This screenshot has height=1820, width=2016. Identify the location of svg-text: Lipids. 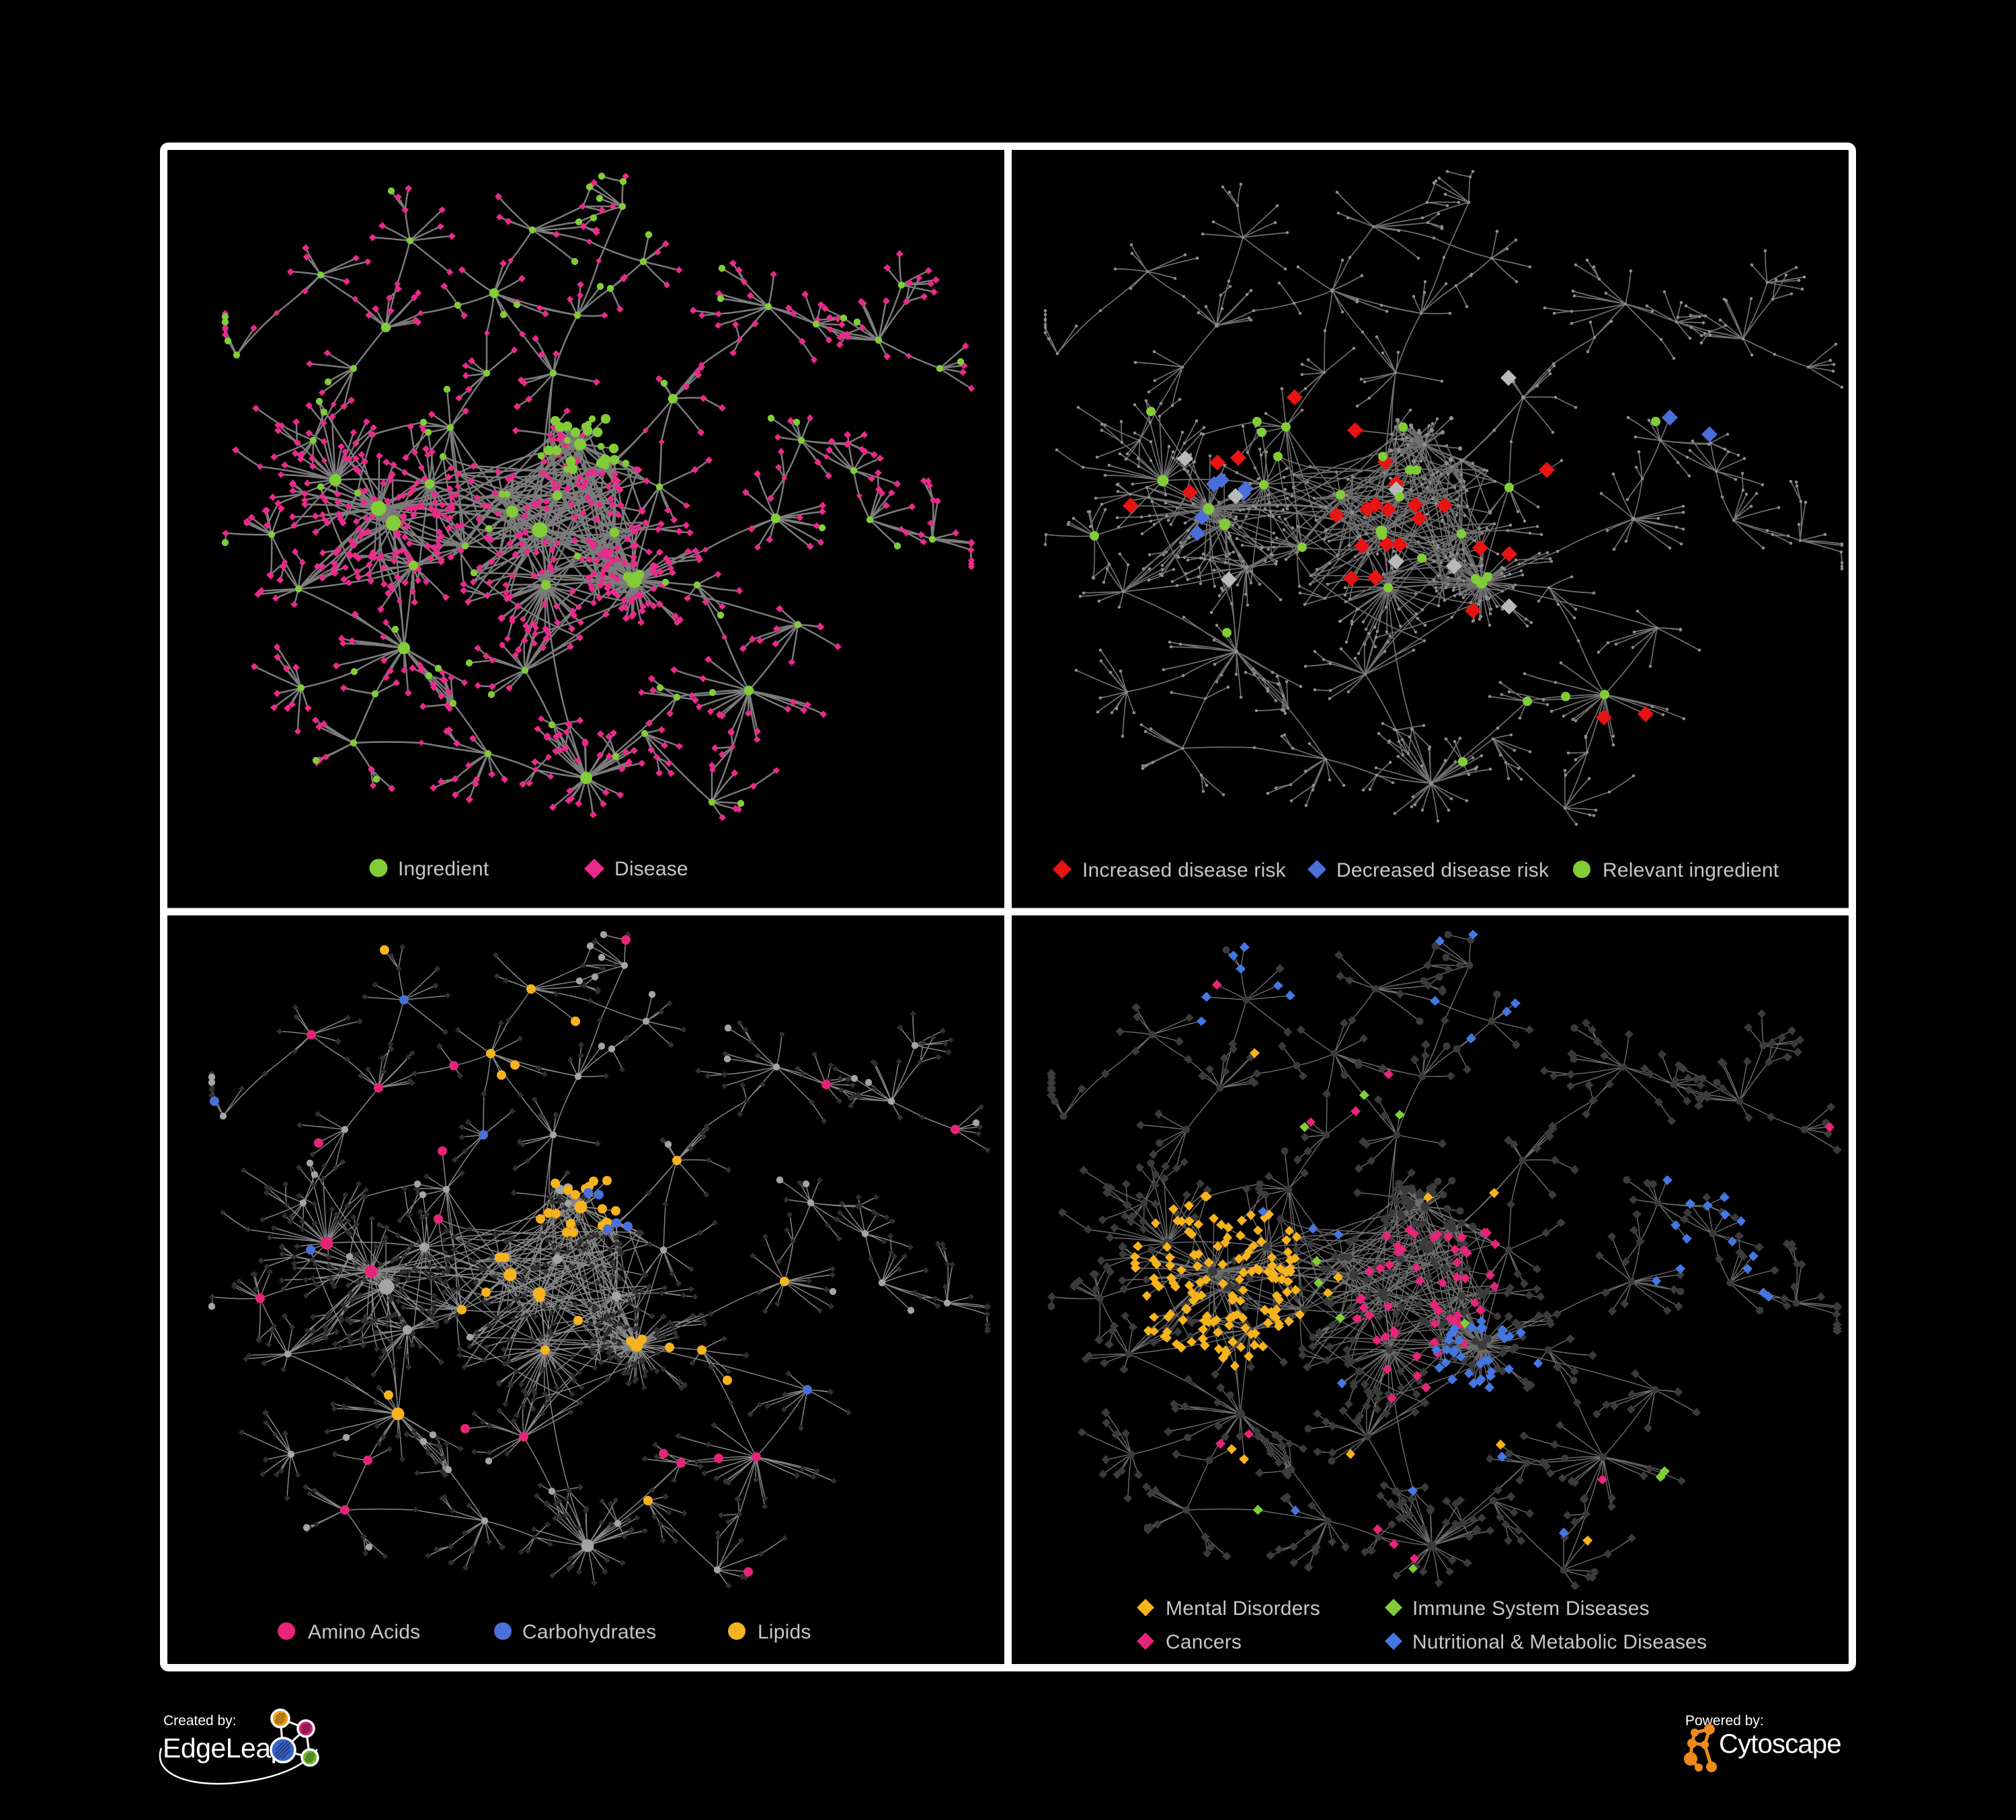
(784, 1632).